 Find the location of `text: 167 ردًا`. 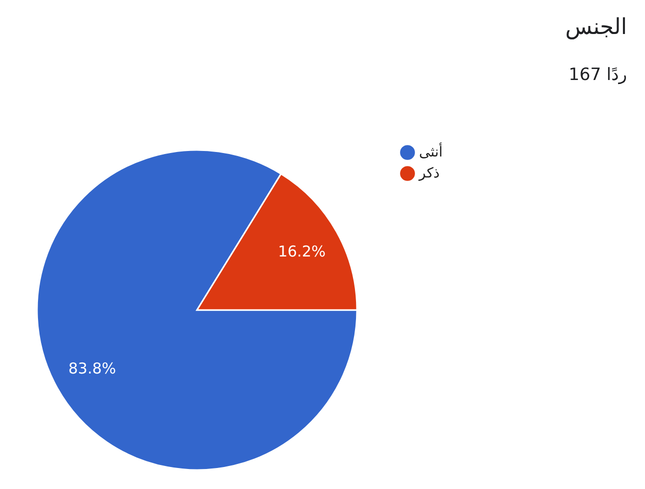

text: 167 ردًا is located at coordinates (597, 75).